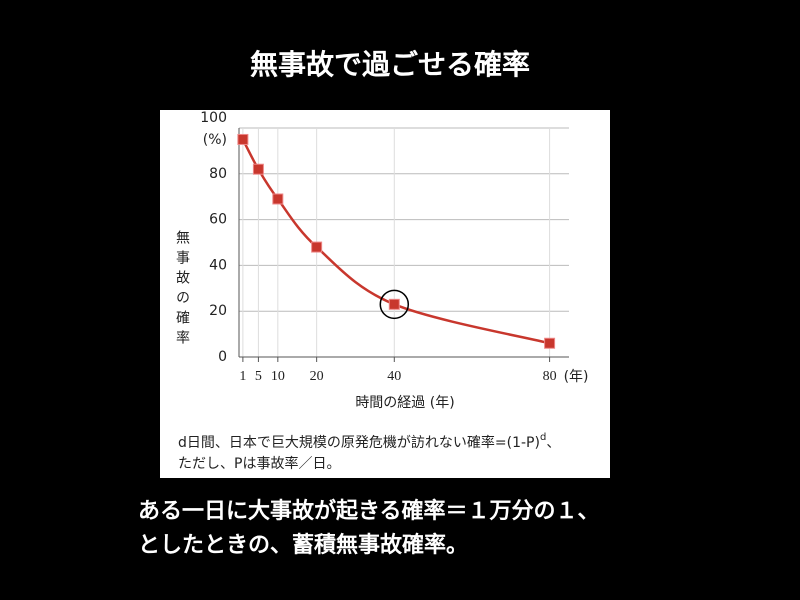  I want to click on y-unit: (%), so click(215, 140).